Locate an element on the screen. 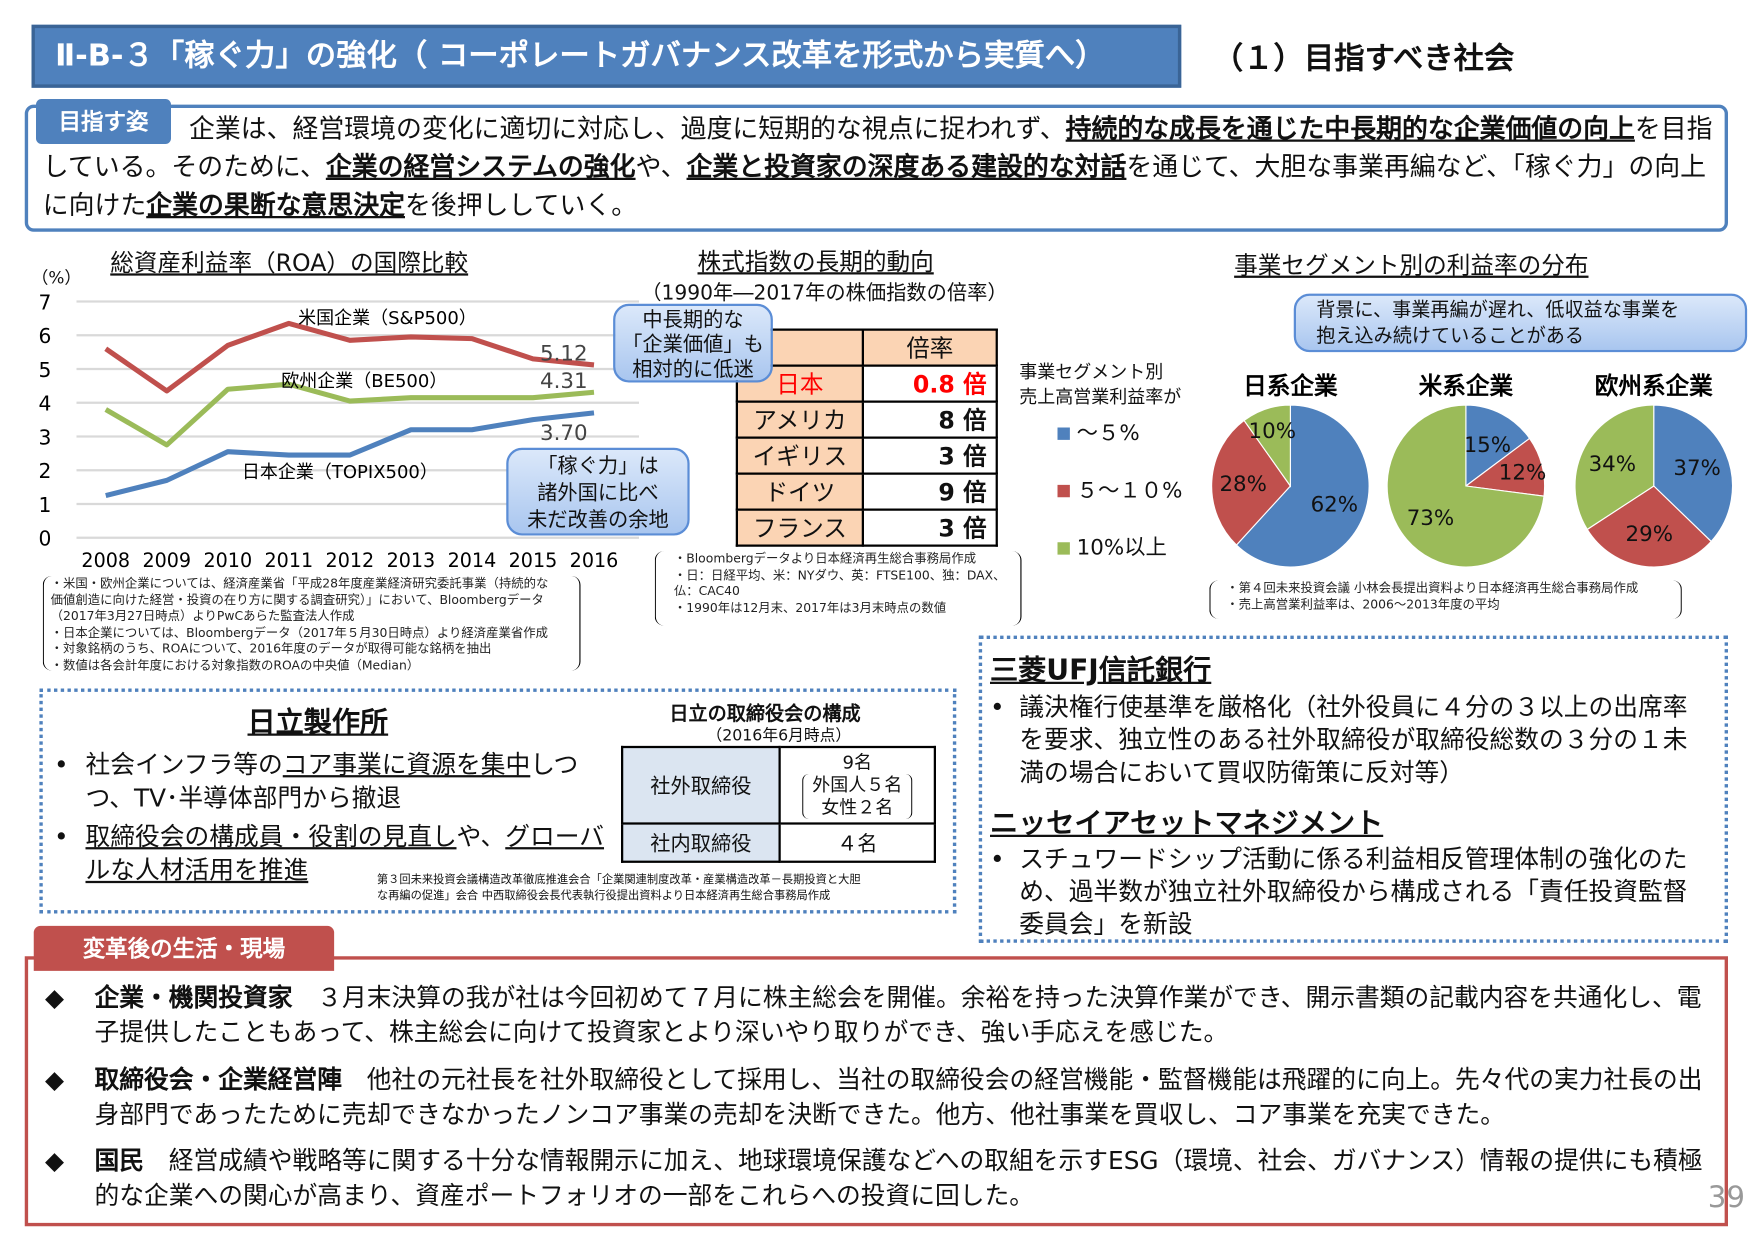  legend-item: ５～１０% is located at coordinates (1119, 502).